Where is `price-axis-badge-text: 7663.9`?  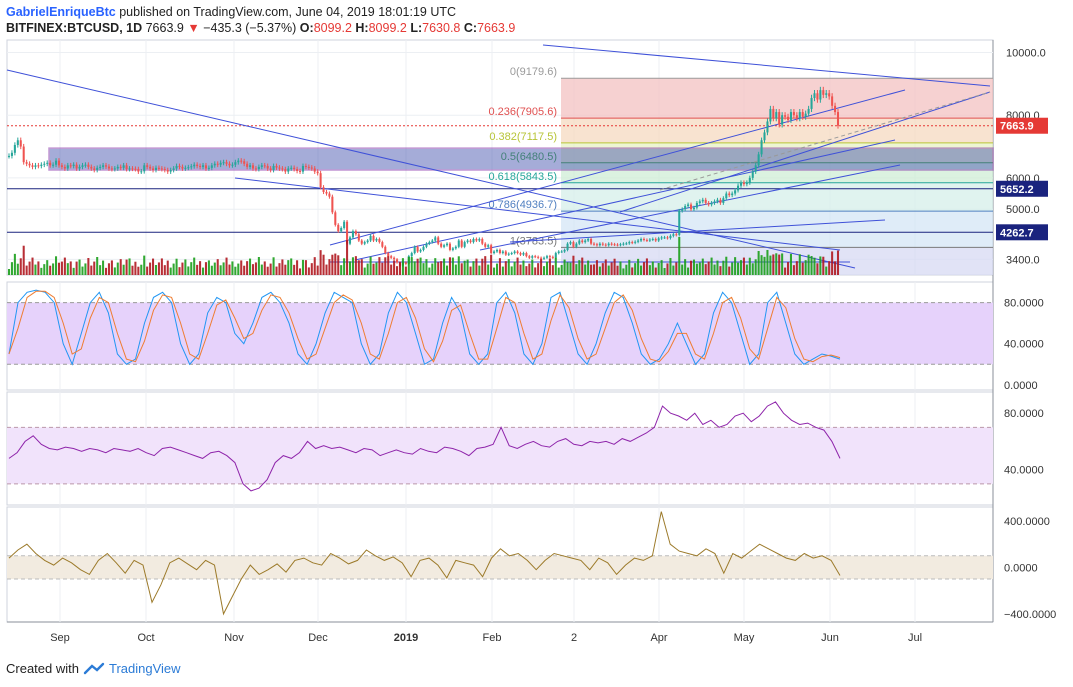
price-axis-badge-text: 7663.9 is located at coordinates (1017, 127).